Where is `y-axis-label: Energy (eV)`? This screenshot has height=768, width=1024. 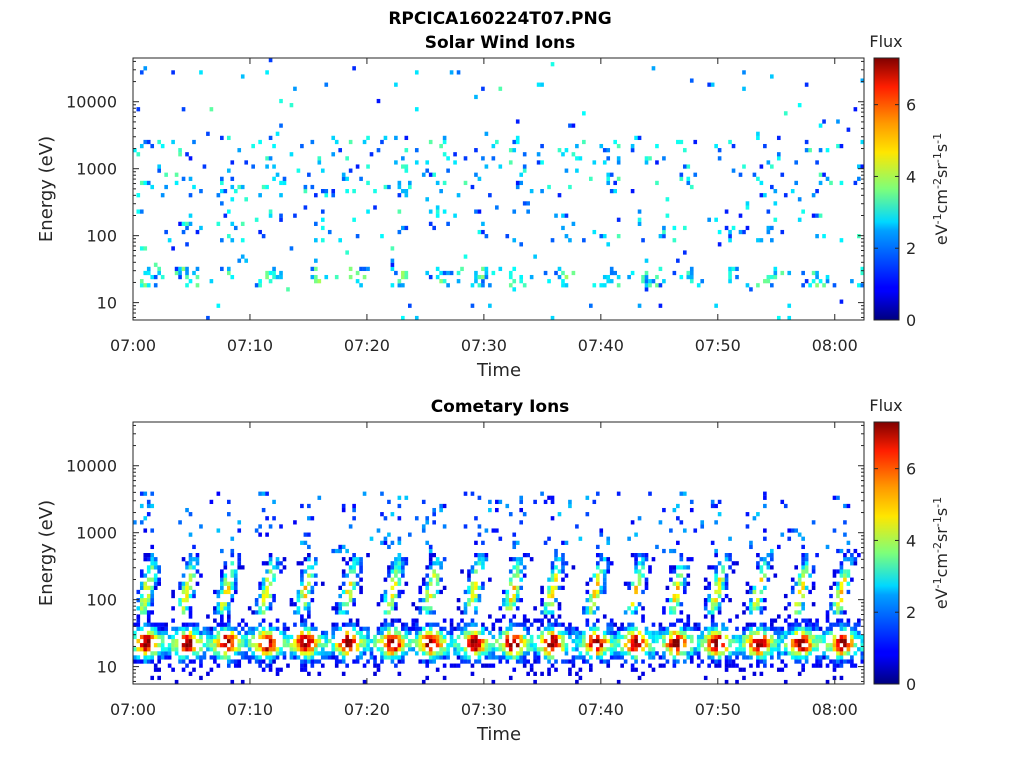
y-axis-label: Energy (eV) is located at coordinates (46, 189).